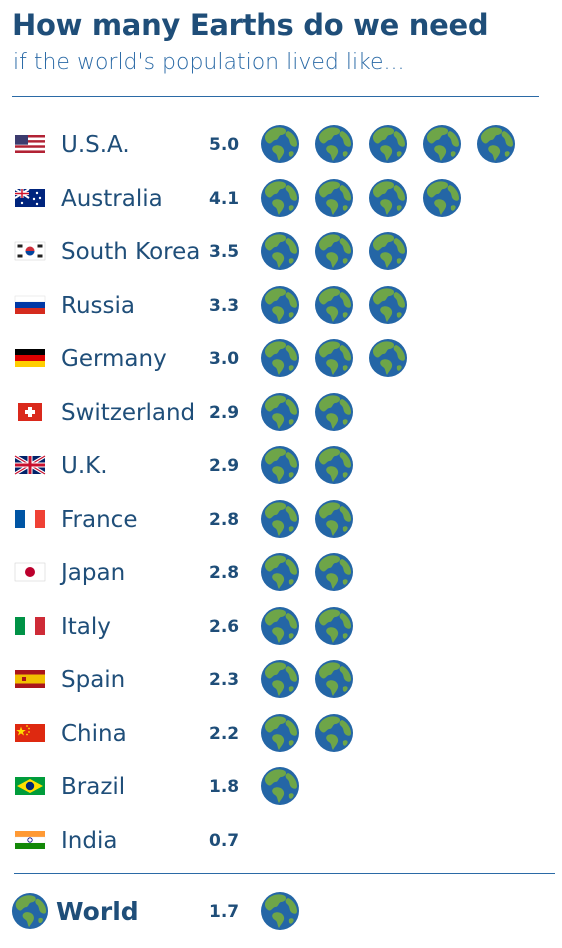 Image resolution: width=562 pixels, height=948 pixels. I want to click on country-label: South Korea, so click(130, 252).